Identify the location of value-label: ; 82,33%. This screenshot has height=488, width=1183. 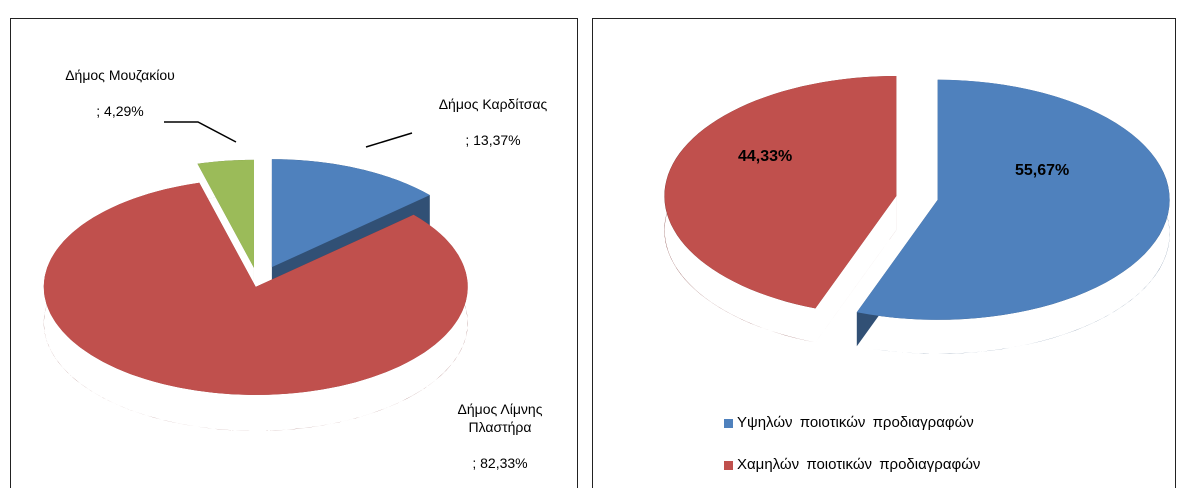
(500, 463).